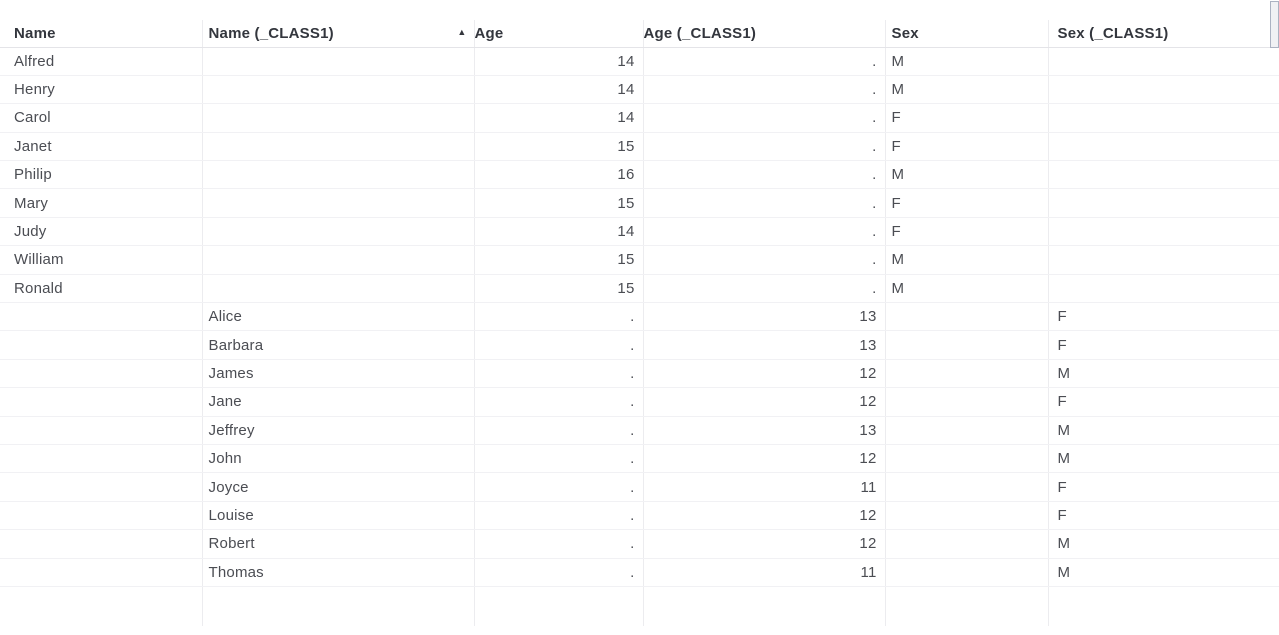 This screenshot has width=1279, height=635. I want to click on table-row: Judy 14 . F, so click(639, 232).